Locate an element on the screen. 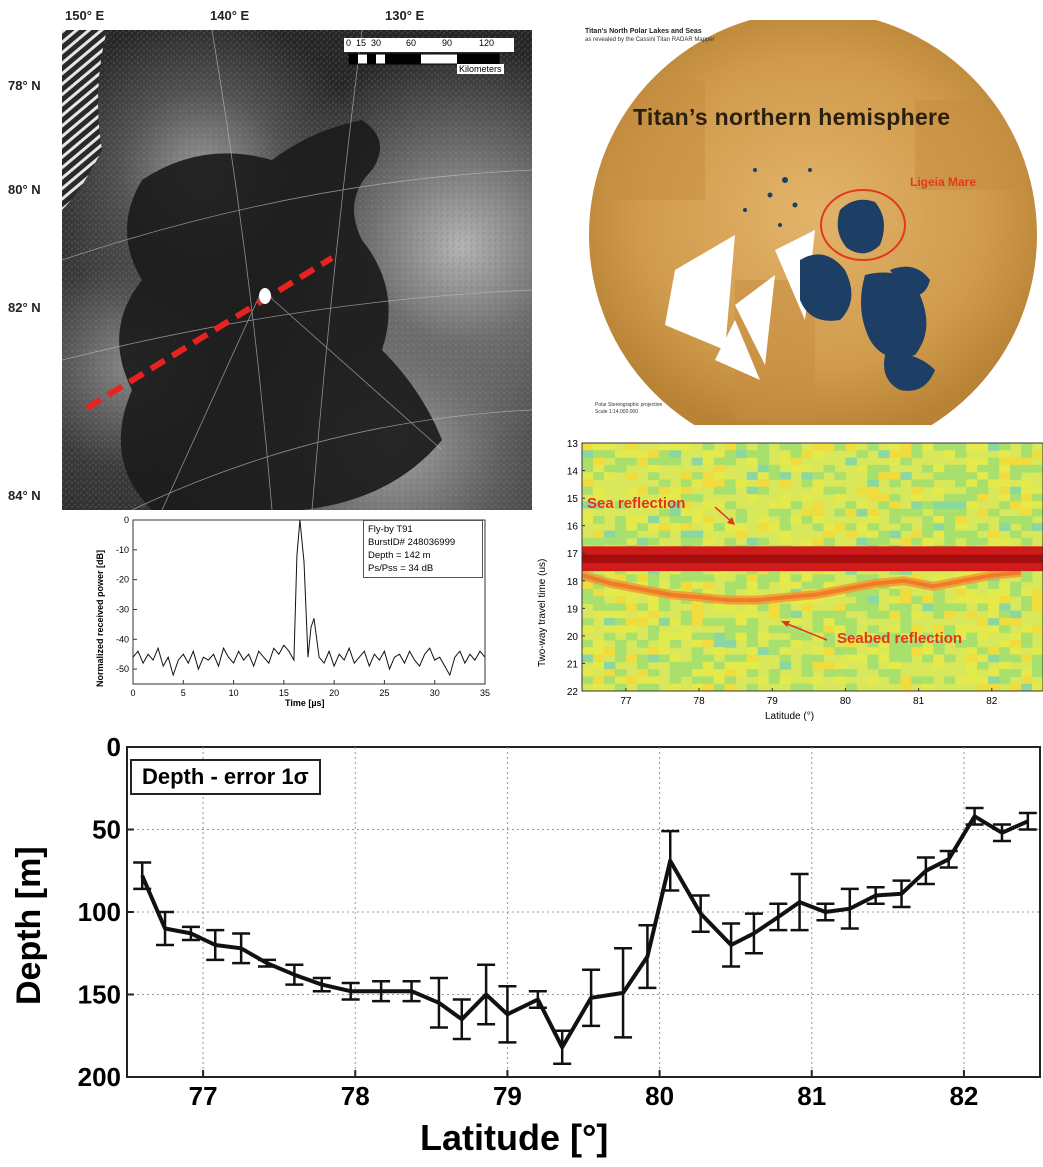  x-tick-label: 25 is located at coordinates (384, 693).